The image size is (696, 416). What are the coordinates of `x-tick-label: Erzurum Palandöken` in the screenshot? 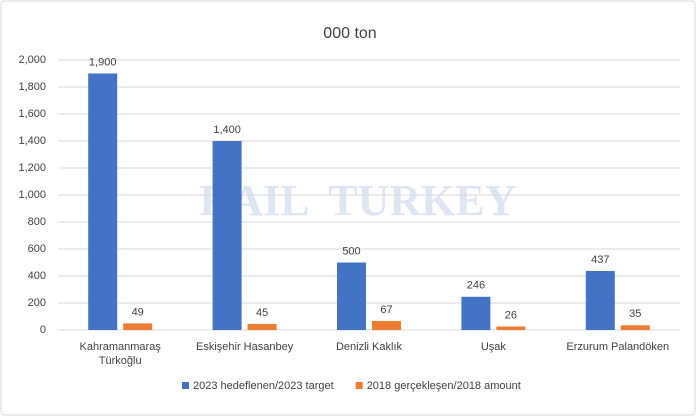 It's located at (618, 347).